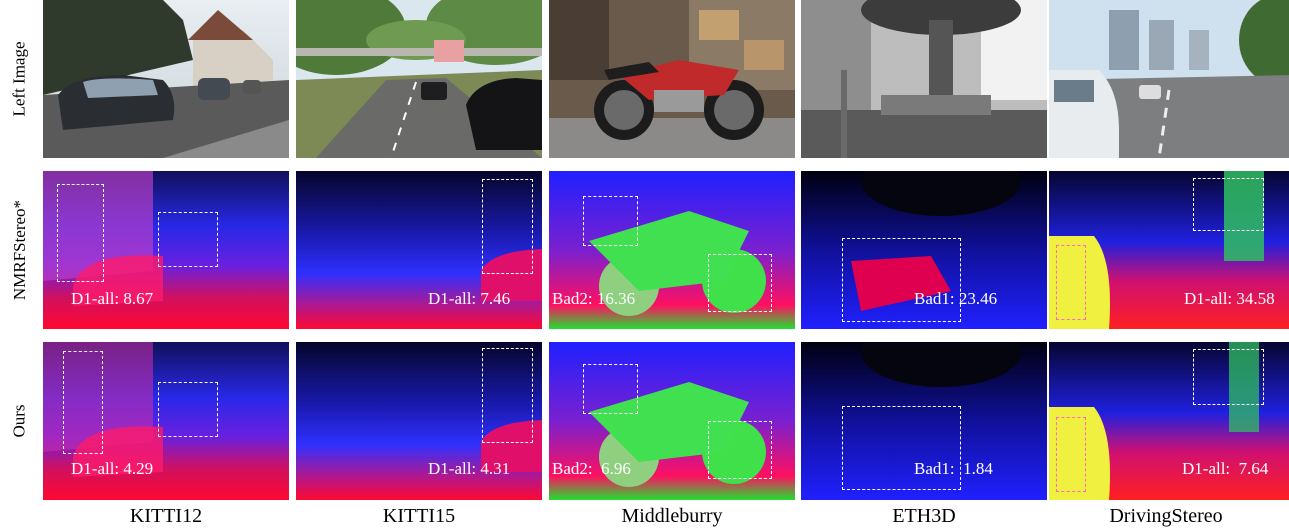 The width and height of the screenshot is (1289, 531). I want to click on column-label-kitti15: KITTI15, so click(419, 516).